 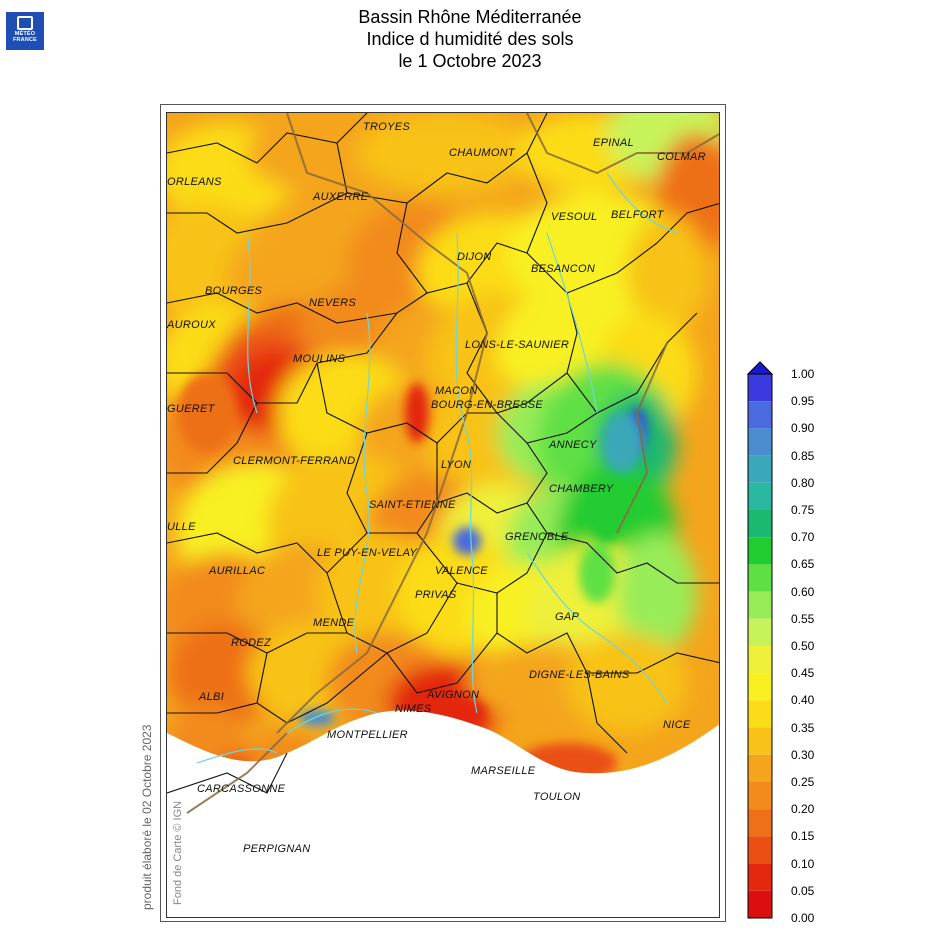 What do you see at coordinates (241, 789) in the screenshot?
I see `city-label: CARCASSONNE` at bounding box center [241, 789].